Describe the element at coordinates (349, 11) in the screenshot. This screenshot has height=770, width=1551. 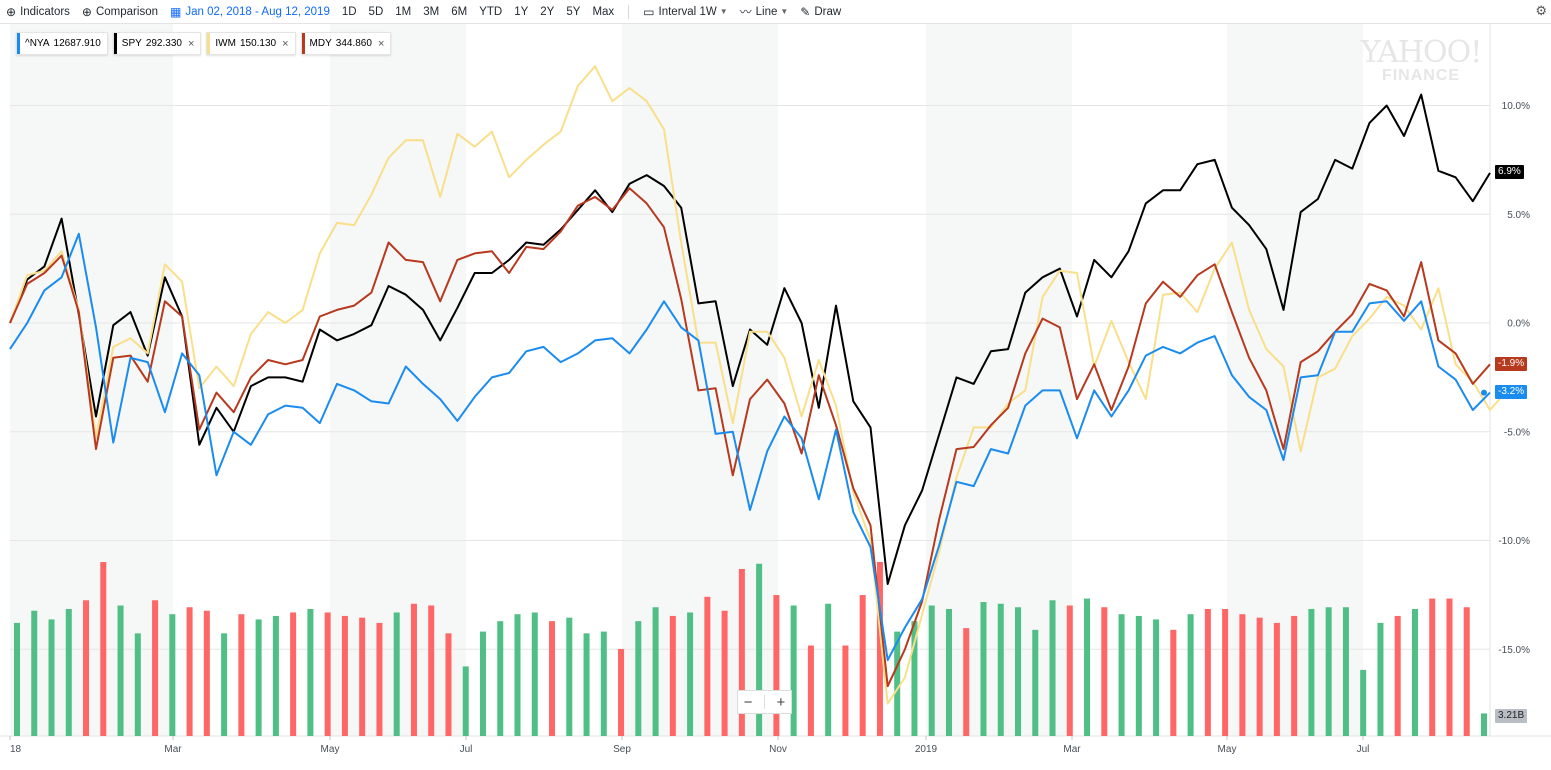
I see `range-button-1d: 1D` at that location.